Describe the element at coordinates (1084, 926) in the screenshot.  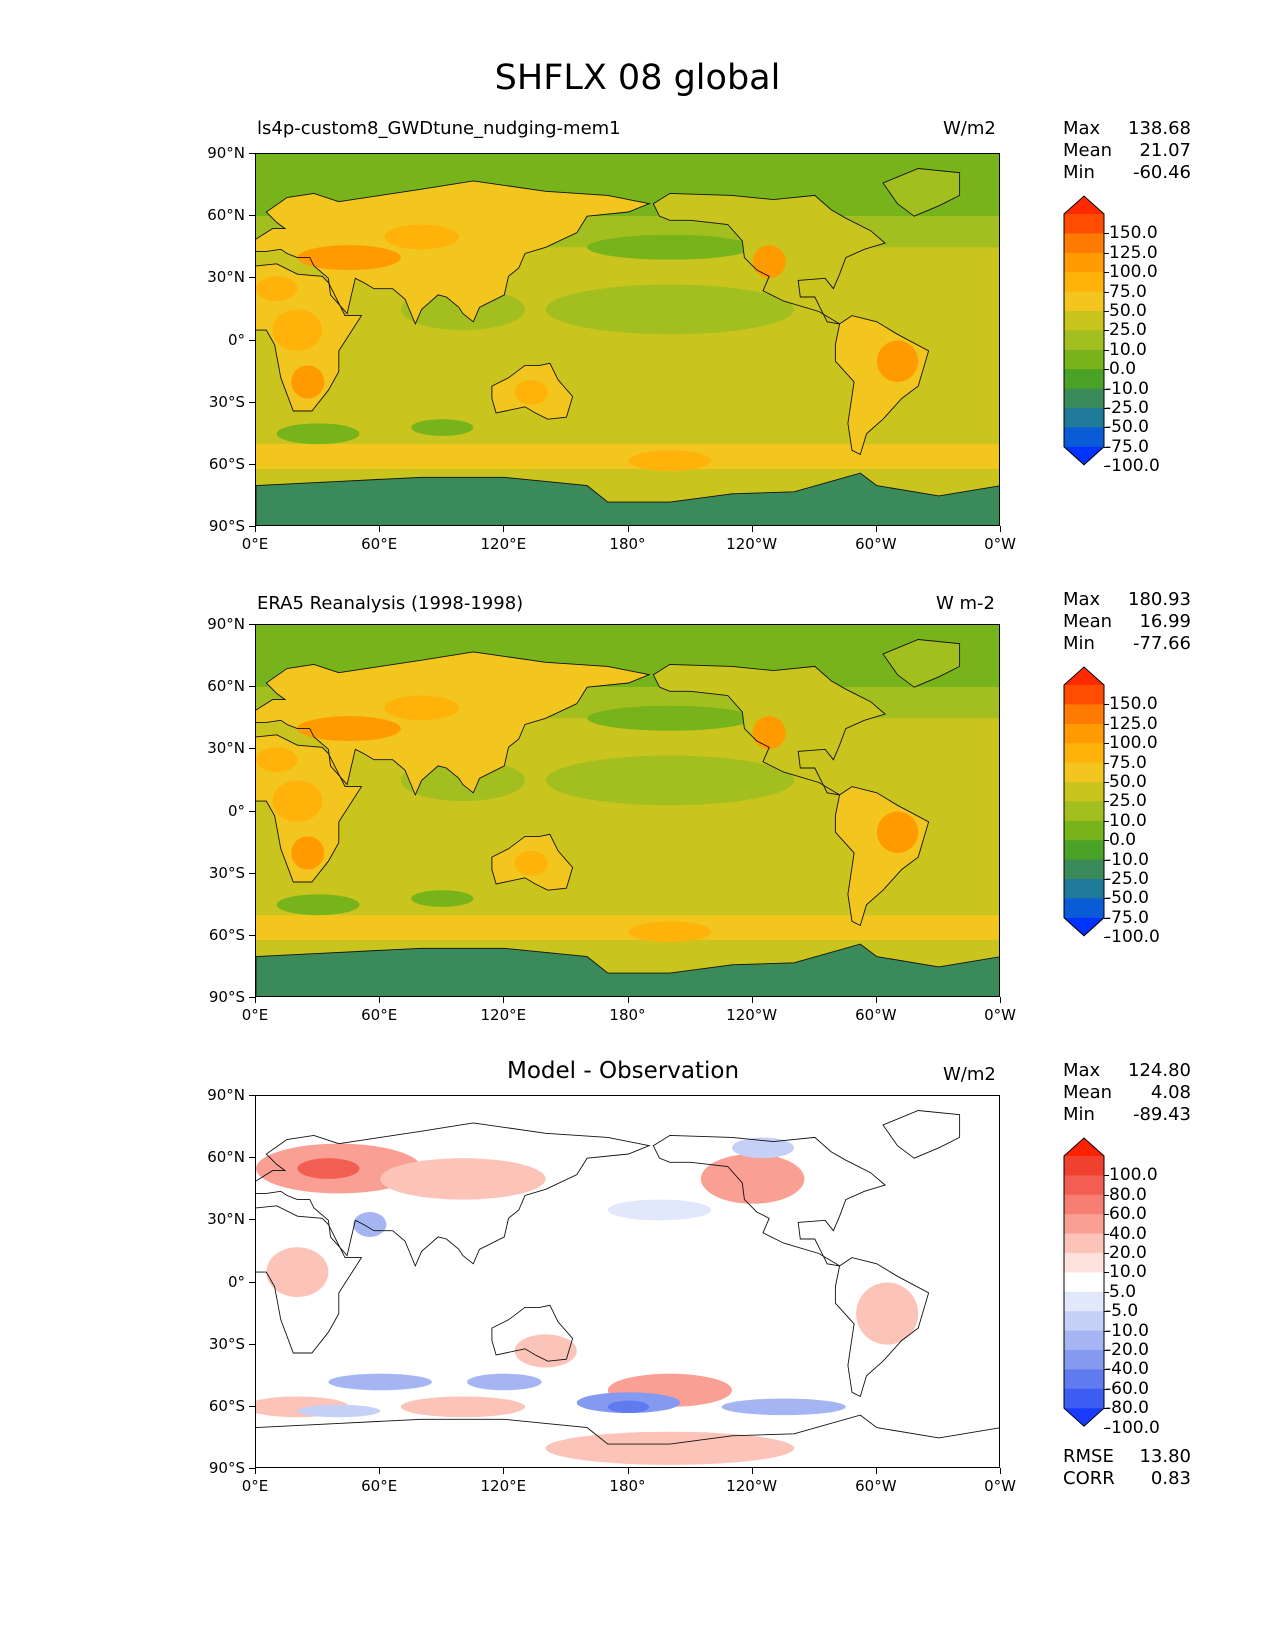
I see `colorbar-extend-min` at that location.